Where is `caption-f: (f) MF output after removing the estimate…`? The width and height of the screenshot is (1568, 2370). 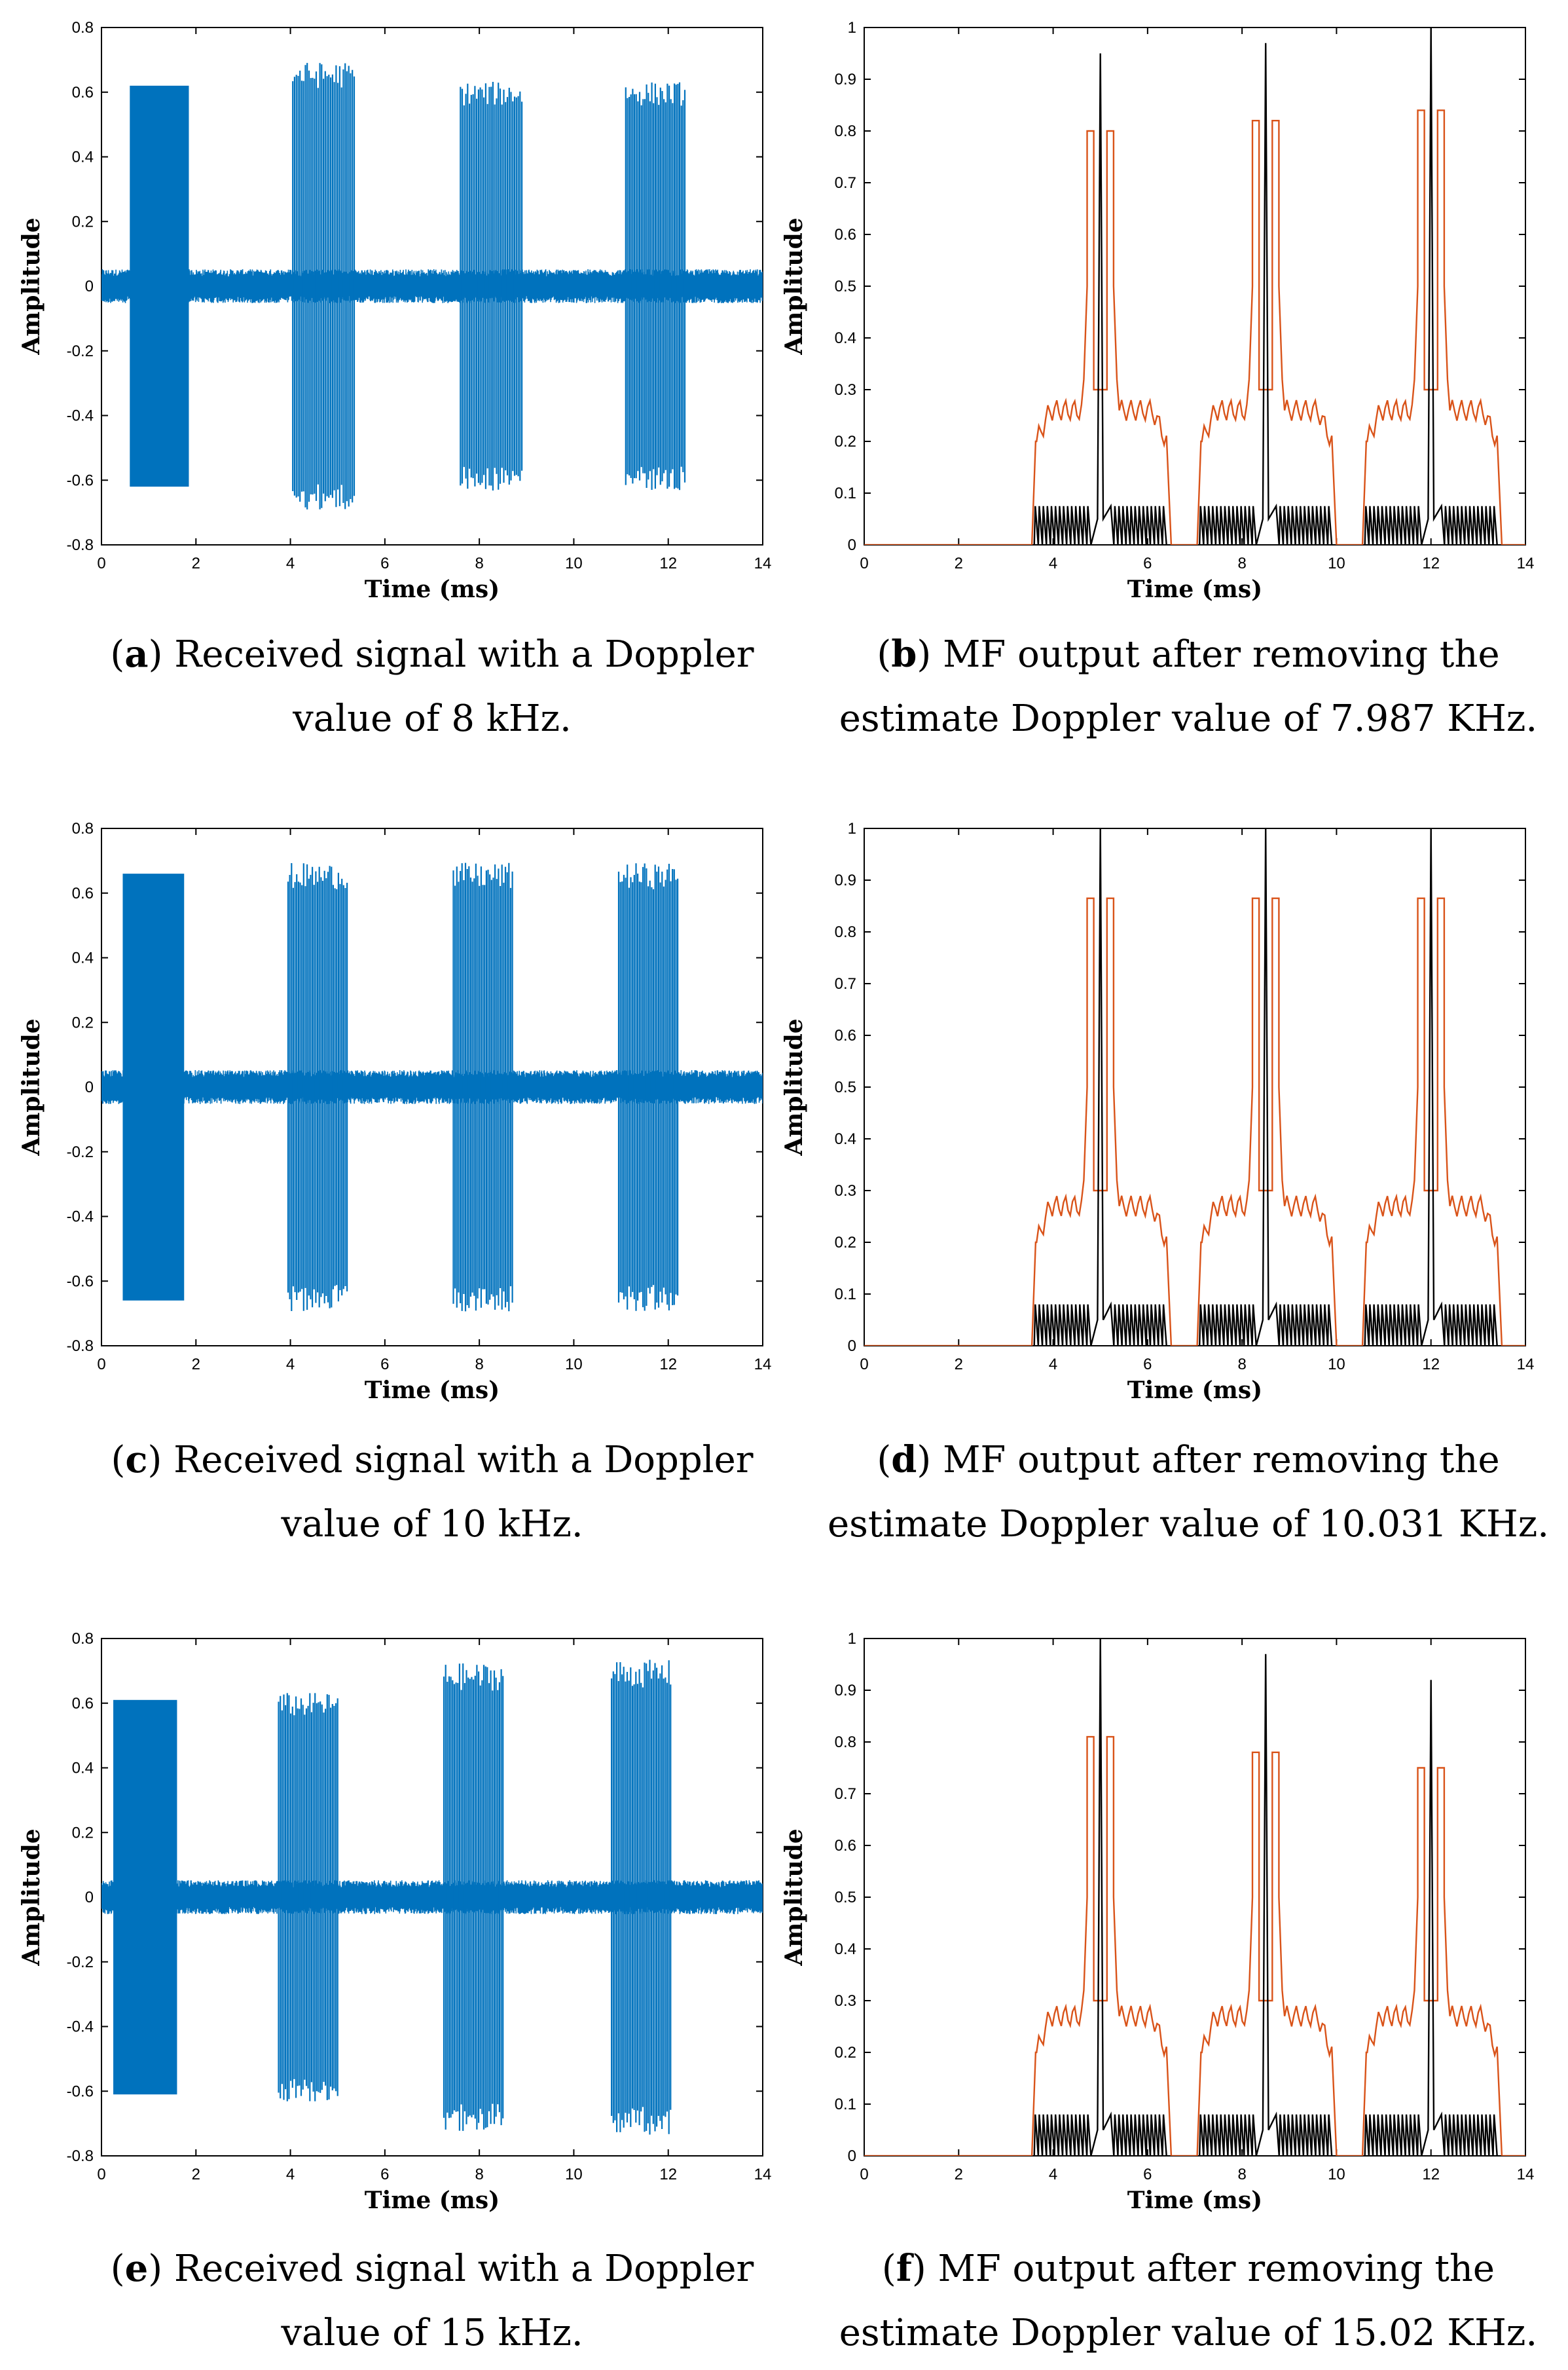 caption-f: (f) MF output after removing the estimate… is located at coordinates (1188, 2300).